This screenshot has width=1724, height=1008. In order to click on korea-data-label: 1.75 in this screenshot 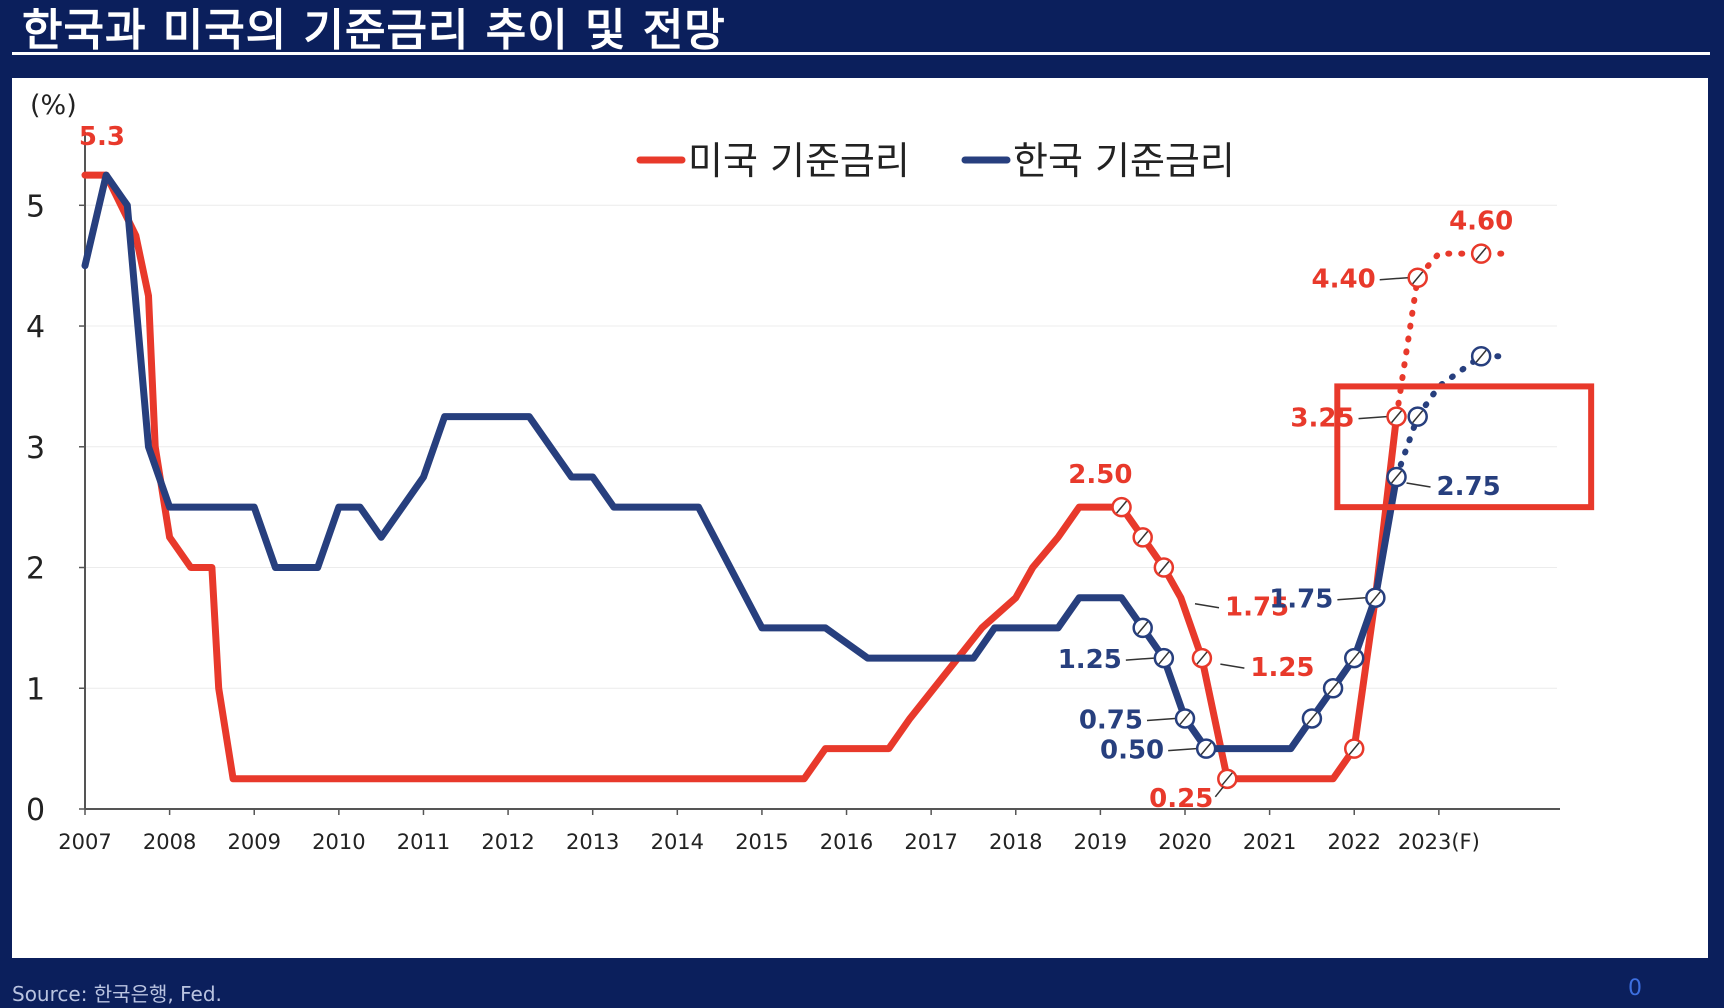, I will do `click(1301, 600)`.